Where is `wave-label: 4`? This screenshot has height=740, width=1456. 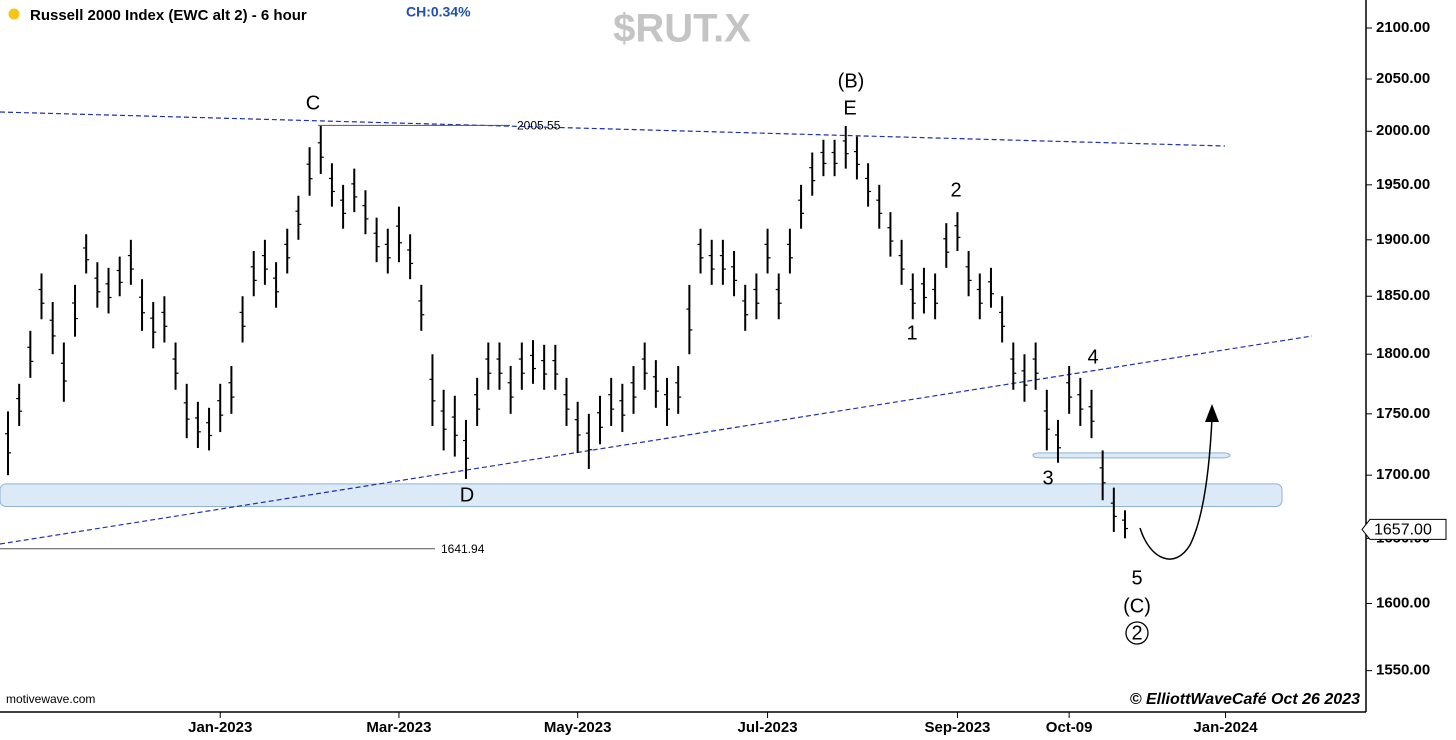 wave-label: 4 is located at coordinates (1092, 357).